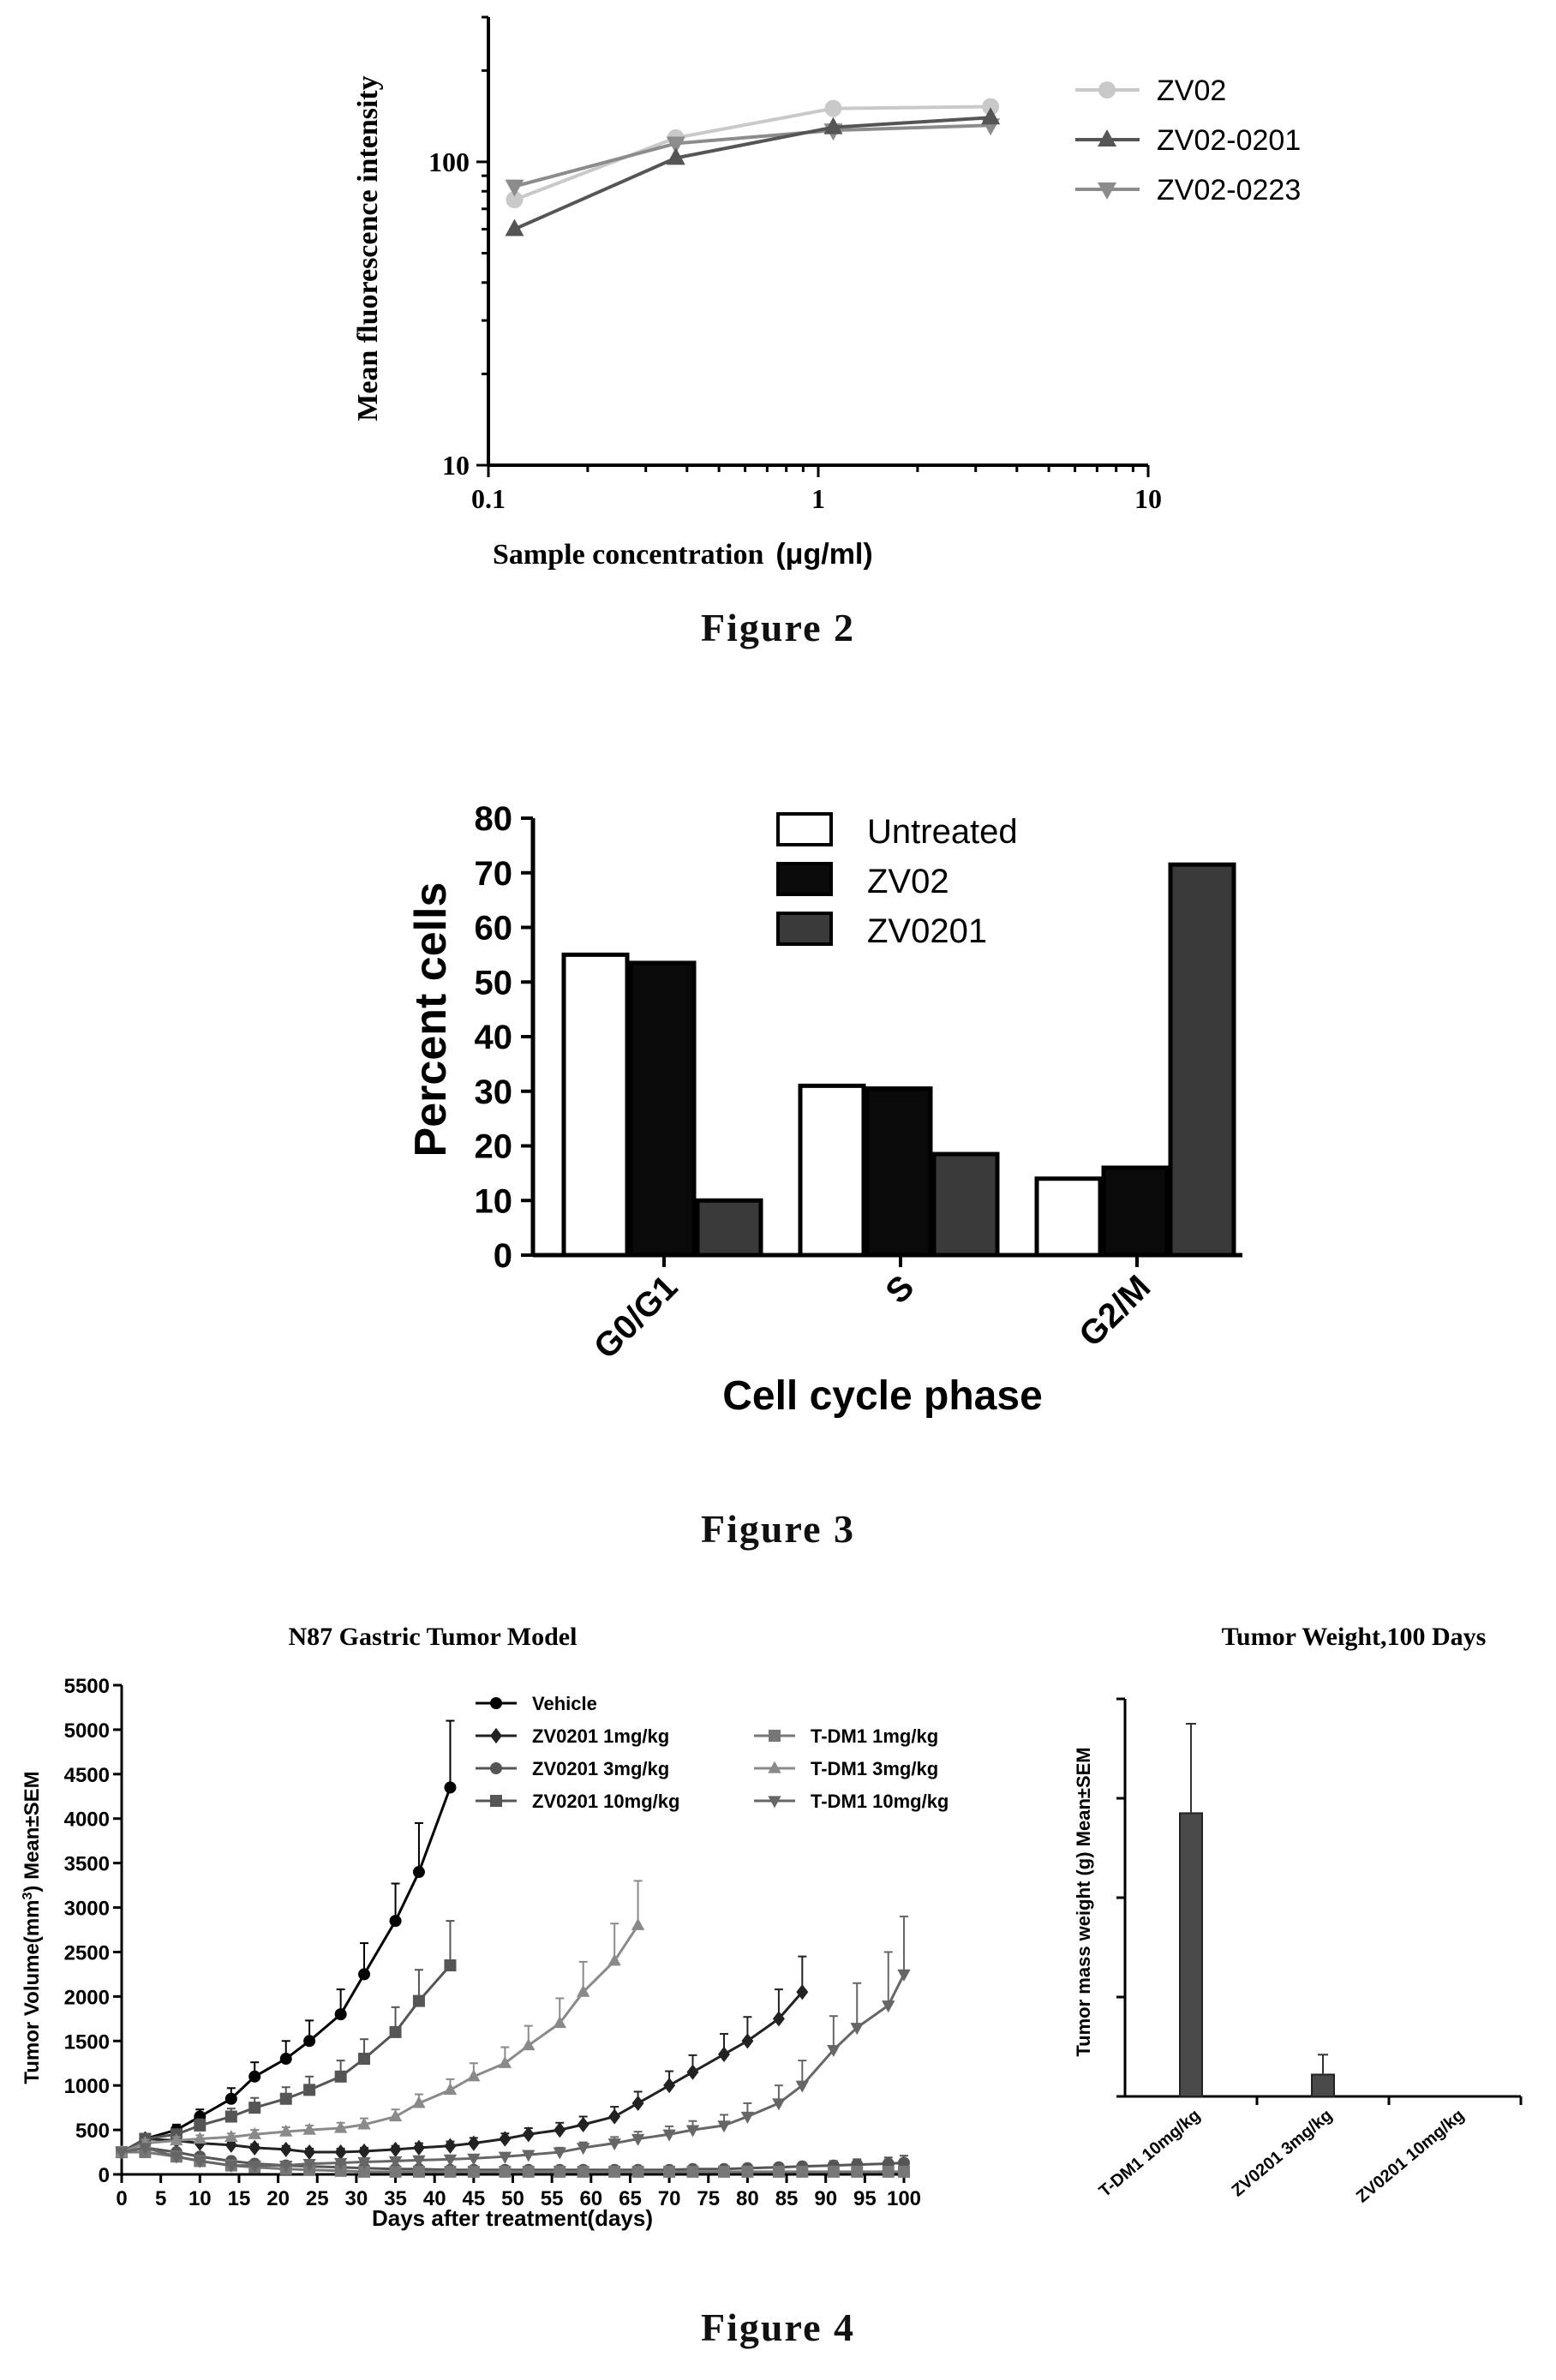 Image resolution: width=1556 pixels, height=2380 pixels. Describe the element at coordinates (552, 2198) in the screenshot. I see `fig4a-x-tick-label: 55` at that location.